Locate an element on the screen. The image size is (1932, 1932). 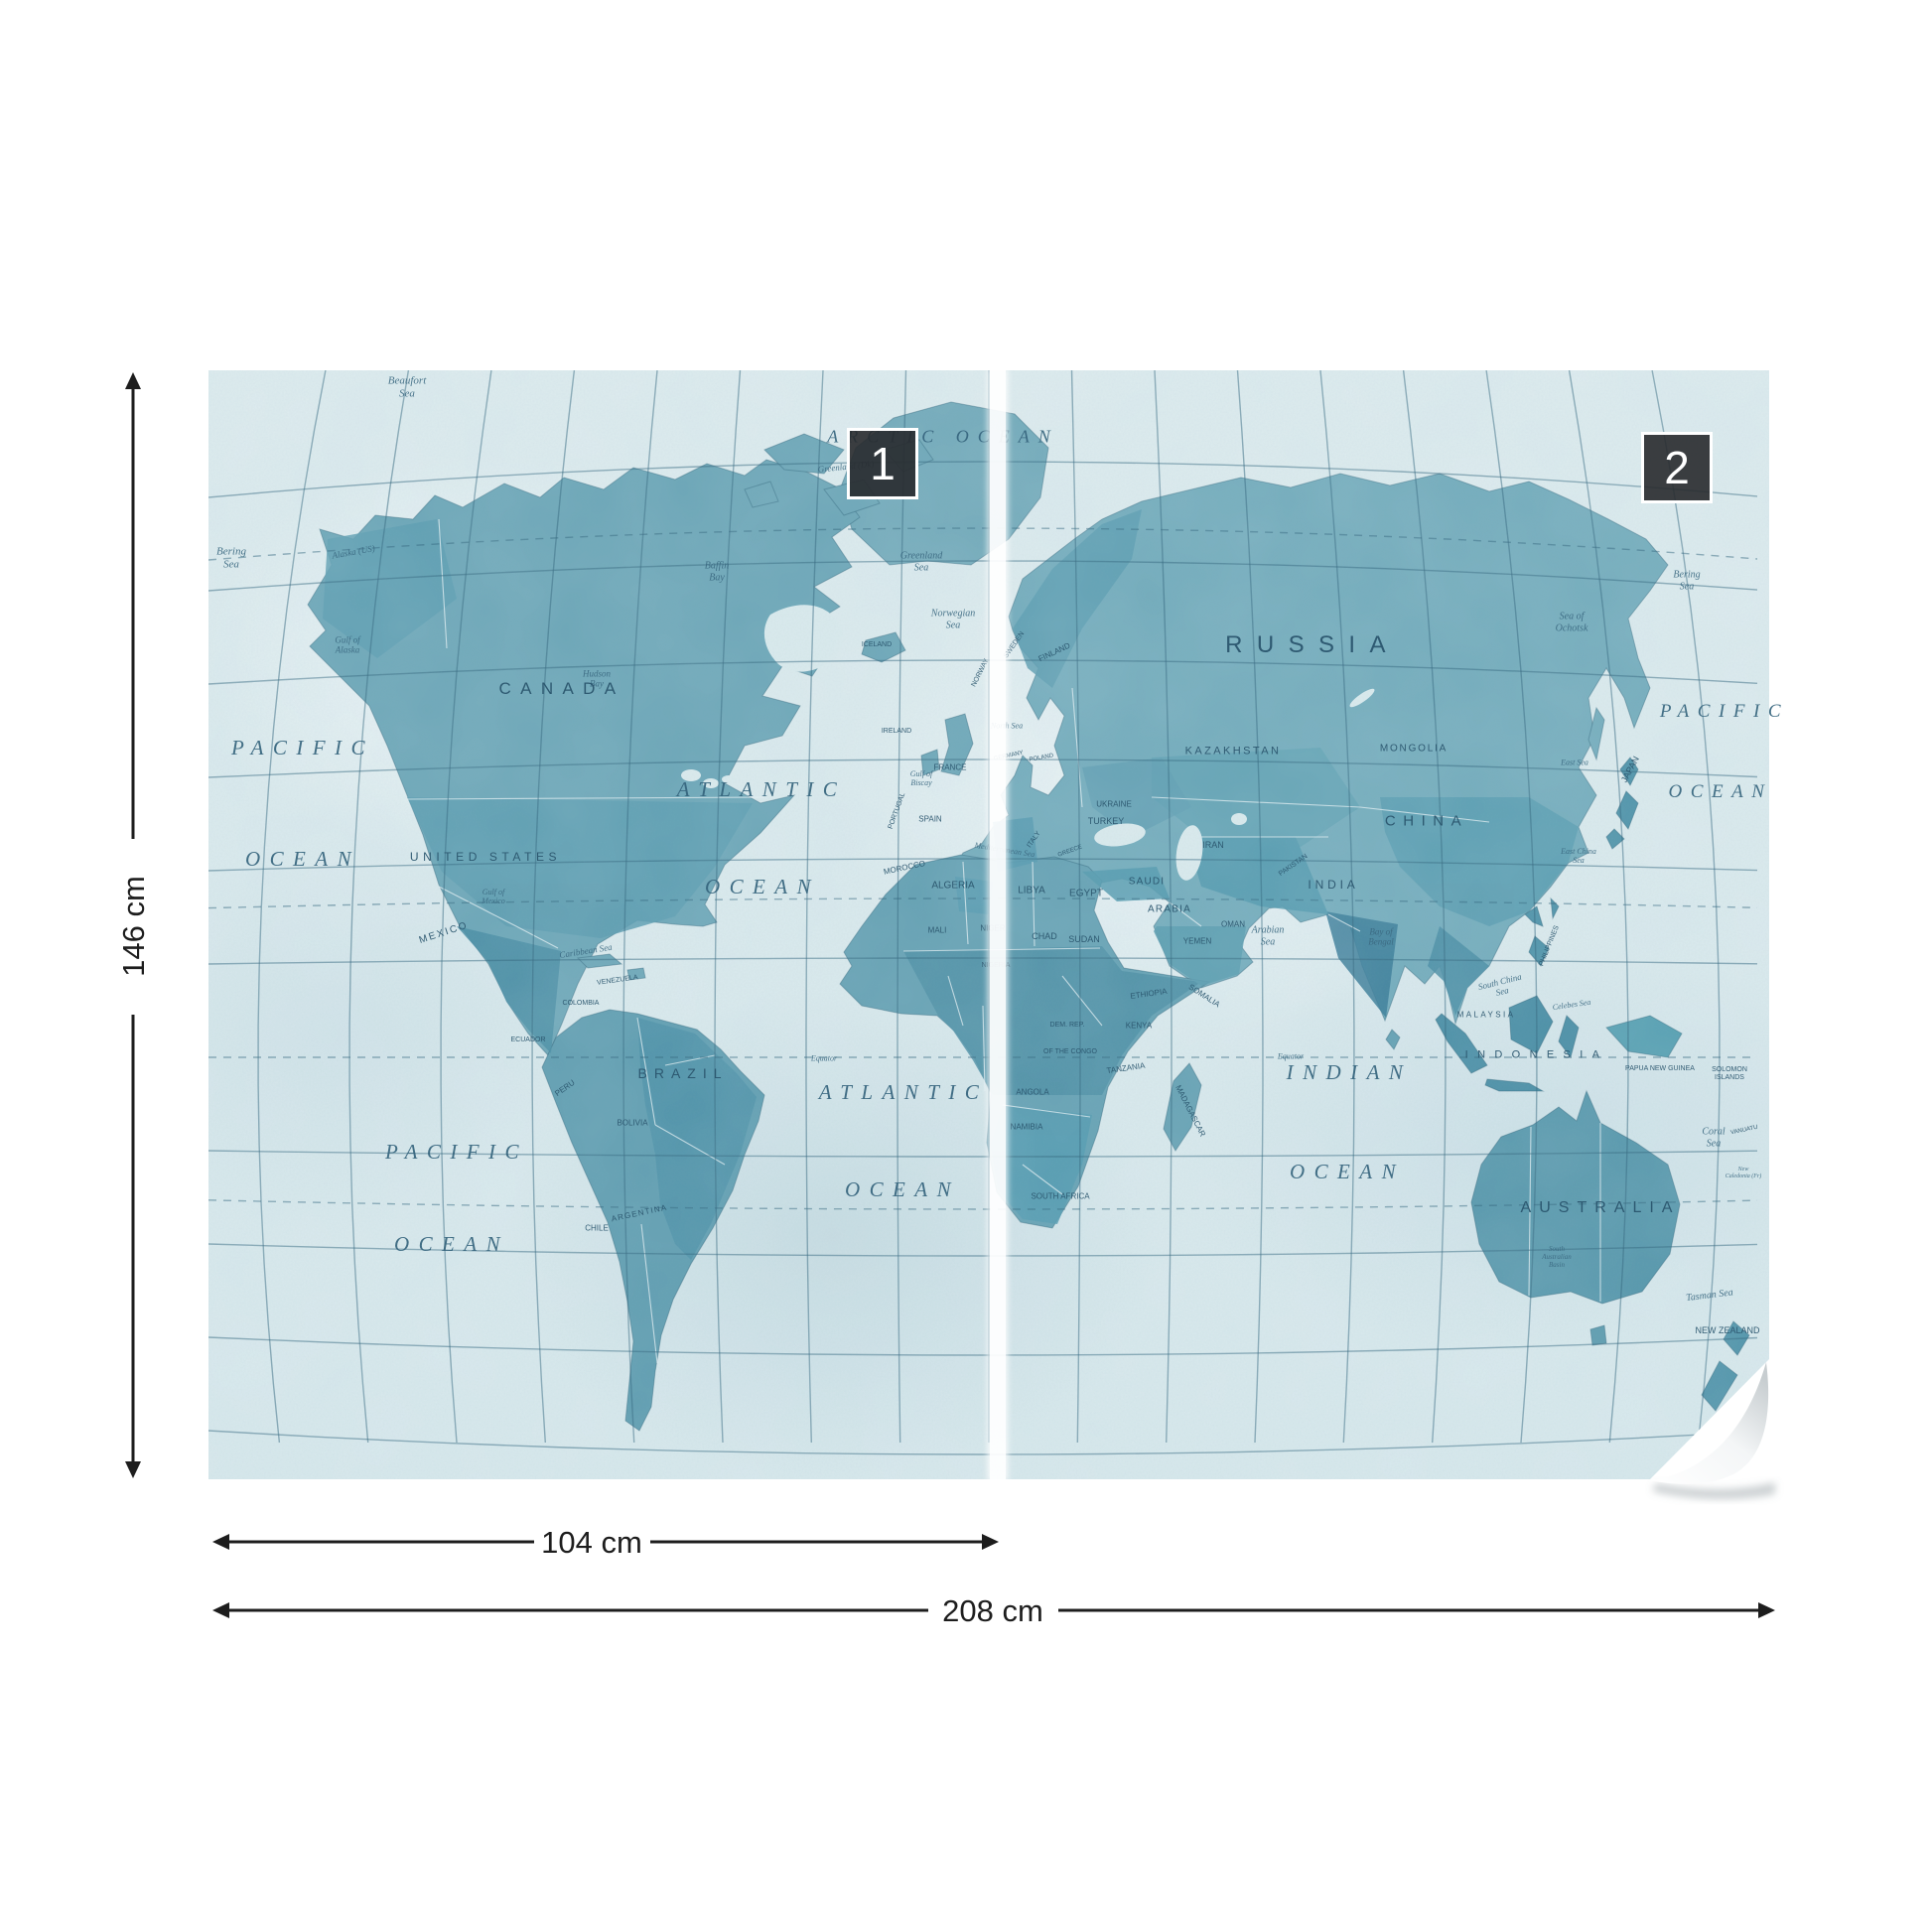
panel-1-number: 1 is located at coordinates (883, 464).